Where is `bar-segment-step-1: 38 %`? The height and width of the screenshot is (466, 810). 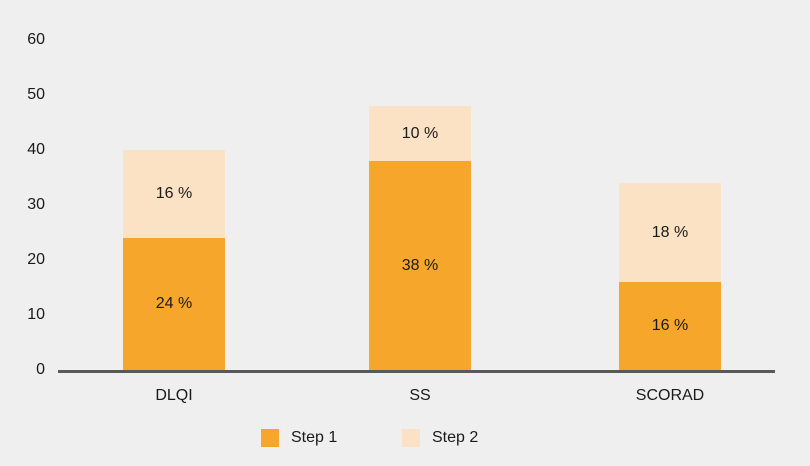
bar-segment-step-1: 38 % is located at coordinates (420, 265).